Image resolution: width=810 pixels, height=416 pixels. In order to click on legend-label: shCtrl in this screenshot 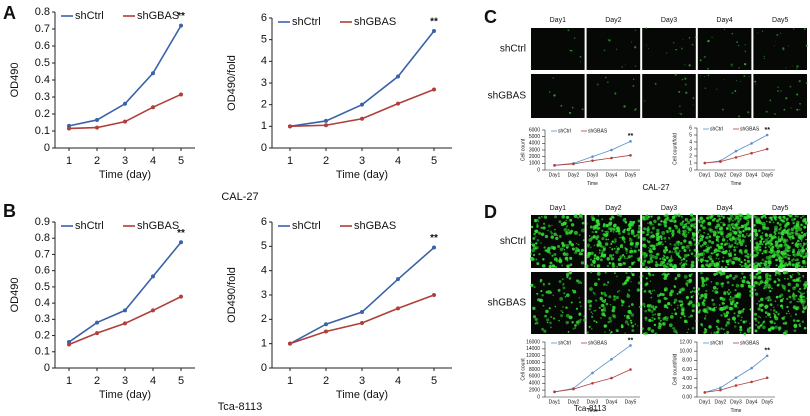, I will do `click(716, 129)`.